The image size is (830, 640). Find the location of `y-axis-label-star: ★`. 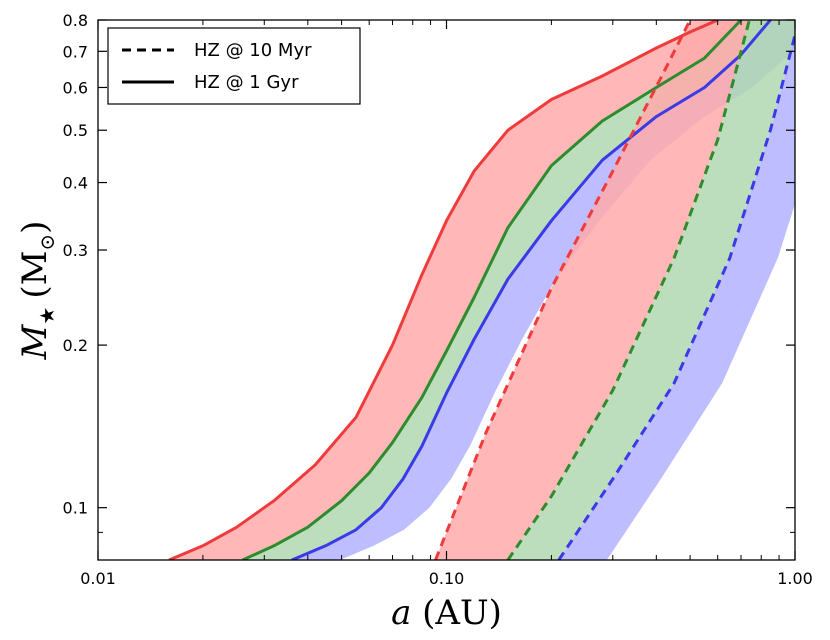

y-axis-label-star: ★ is located at coordinates (47, 316).